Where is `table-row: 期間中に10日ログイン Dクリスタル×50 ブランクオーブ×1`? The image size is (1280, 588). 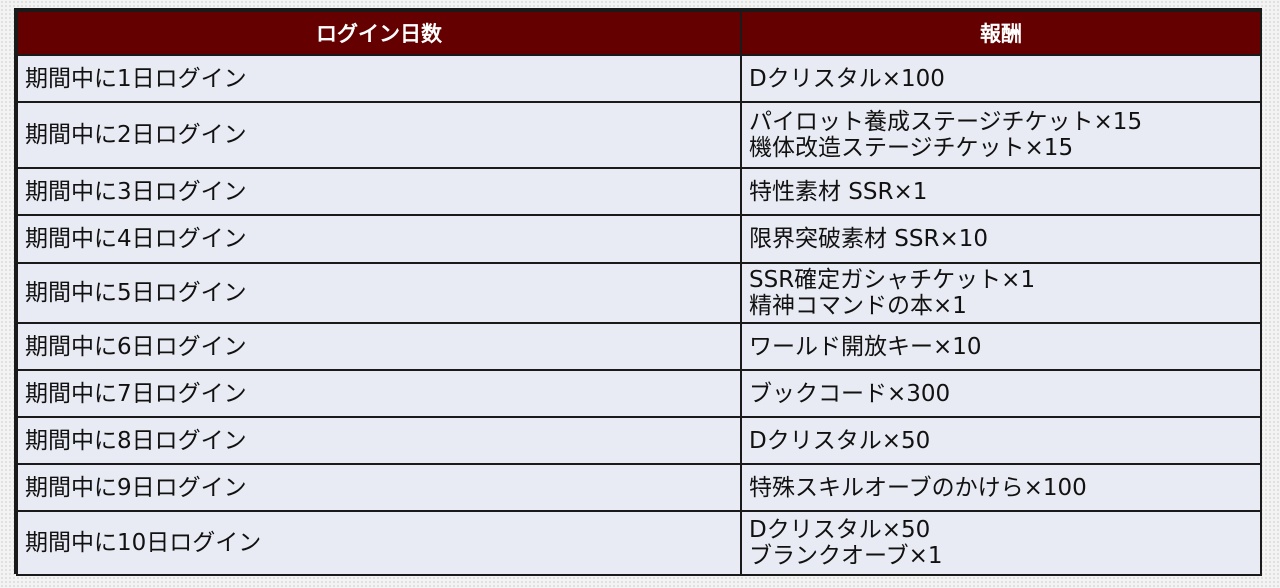 table-row: 期間中に10日ログイン Dクリスタル×50 ブランクオーブ×1 is located at coordinates (639, 543).